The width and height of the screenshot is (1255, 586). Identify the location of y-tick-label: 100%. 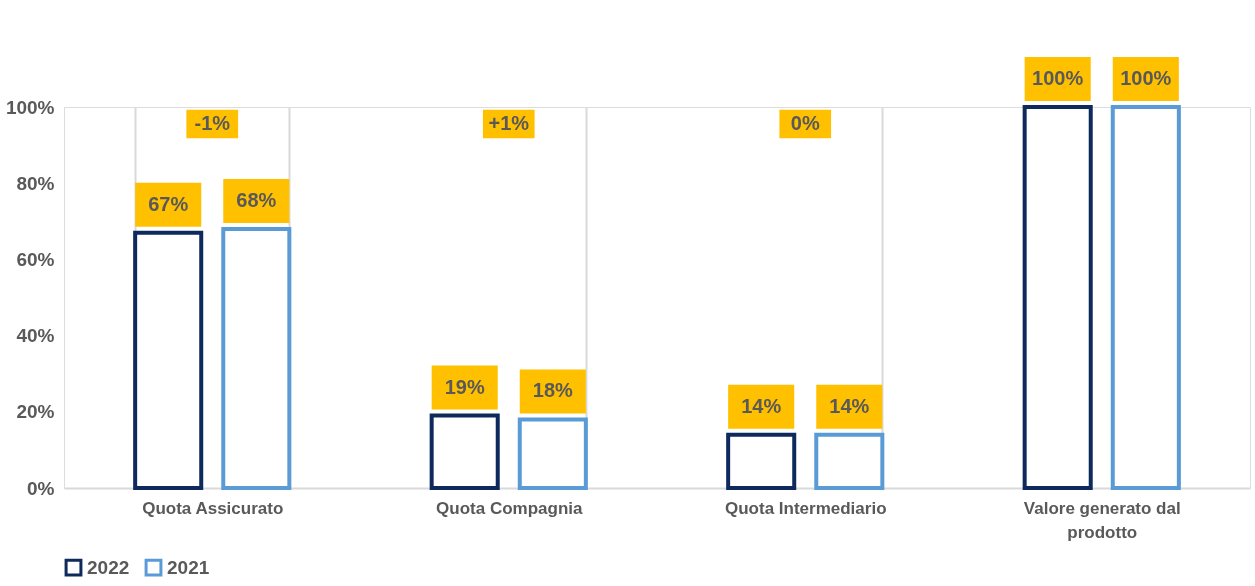
(30, 107).